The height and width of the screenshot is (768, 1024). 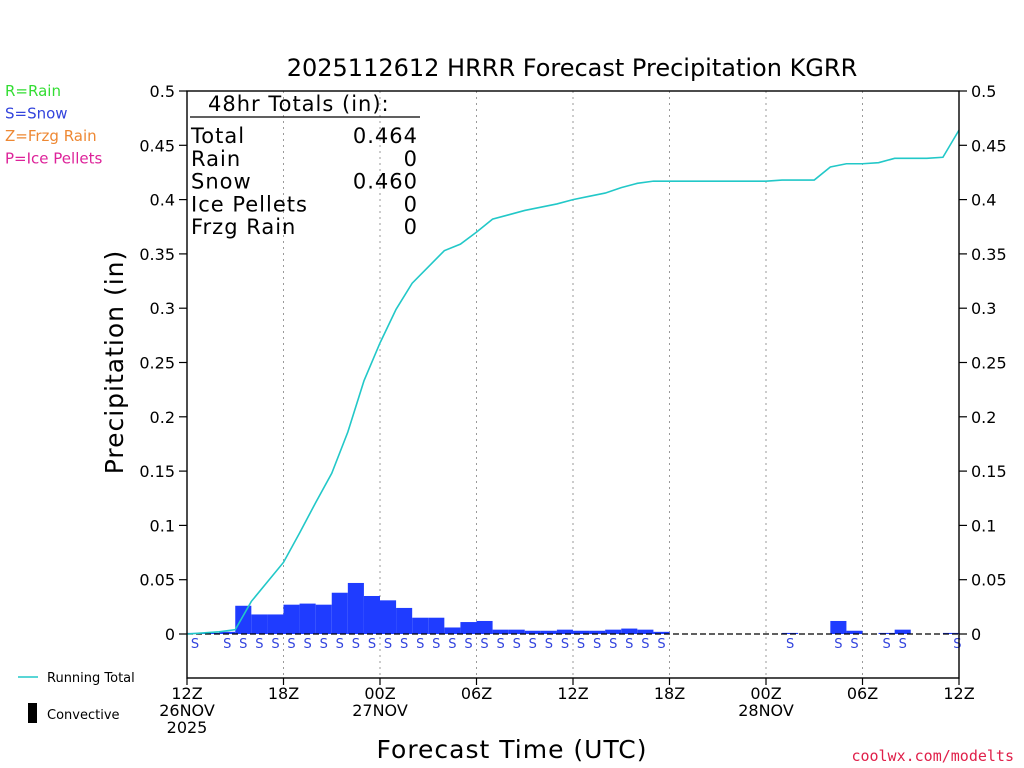 What do you see at coordinates (91, 678) in the screenshot?
I see `running-total-legend-label: Running Total` at bounding box center [91, 678].